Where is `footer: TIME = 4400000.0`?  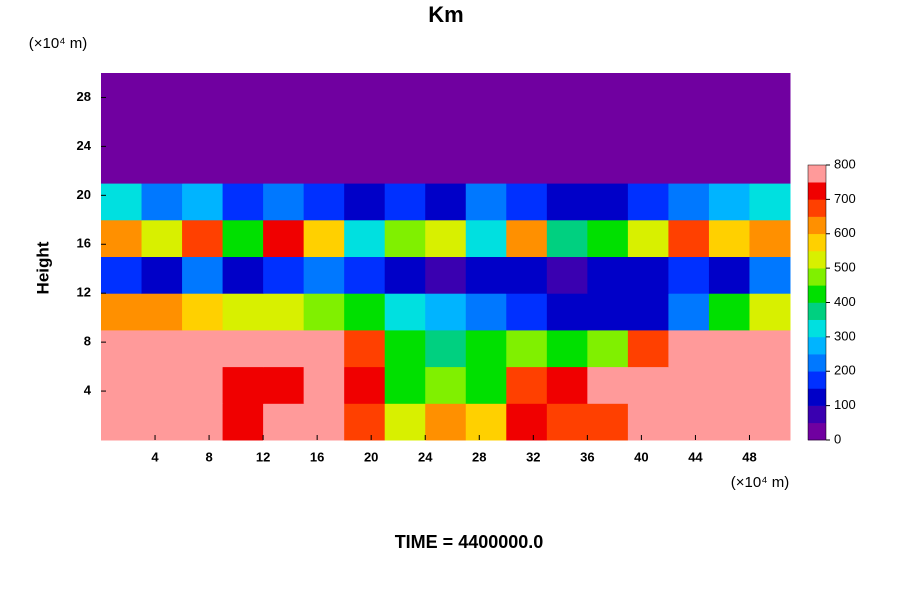 footer: TIME = 4400000.0 is located at coordinates (469, 542).